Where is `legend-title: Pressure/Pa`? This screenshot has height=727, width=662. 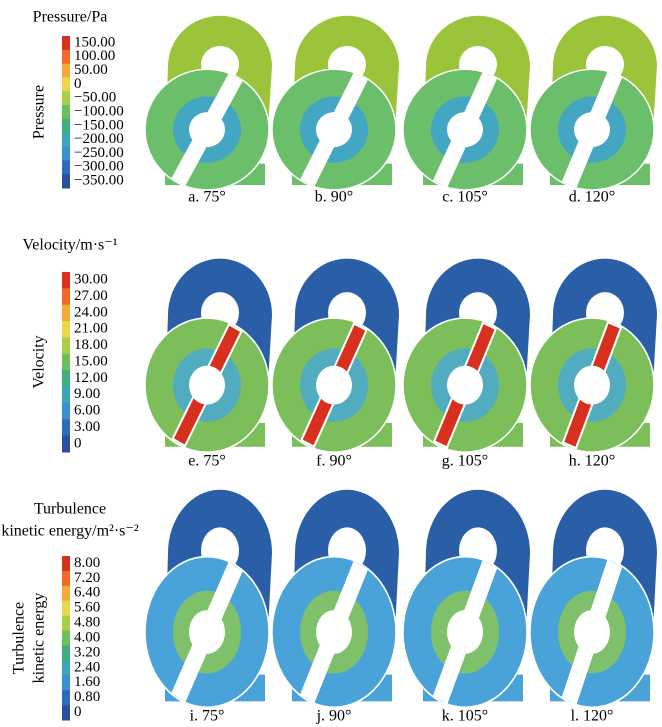 legend-title: Pressure/Pa is located at coordinates (70, 17).